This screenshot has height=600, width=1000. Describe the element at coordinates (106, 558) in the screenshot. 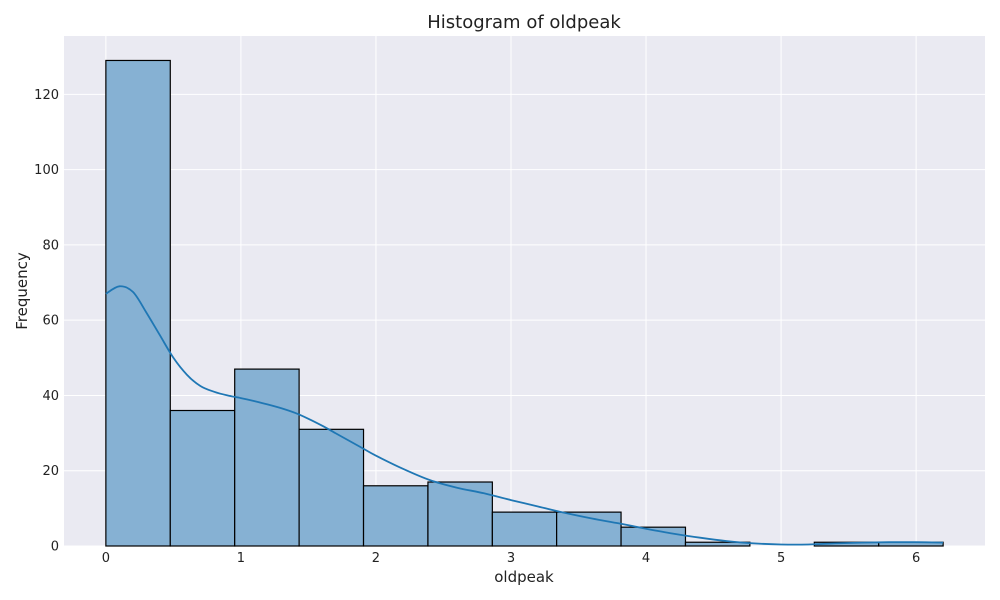

I see `x-tick-label: 0` at that location.